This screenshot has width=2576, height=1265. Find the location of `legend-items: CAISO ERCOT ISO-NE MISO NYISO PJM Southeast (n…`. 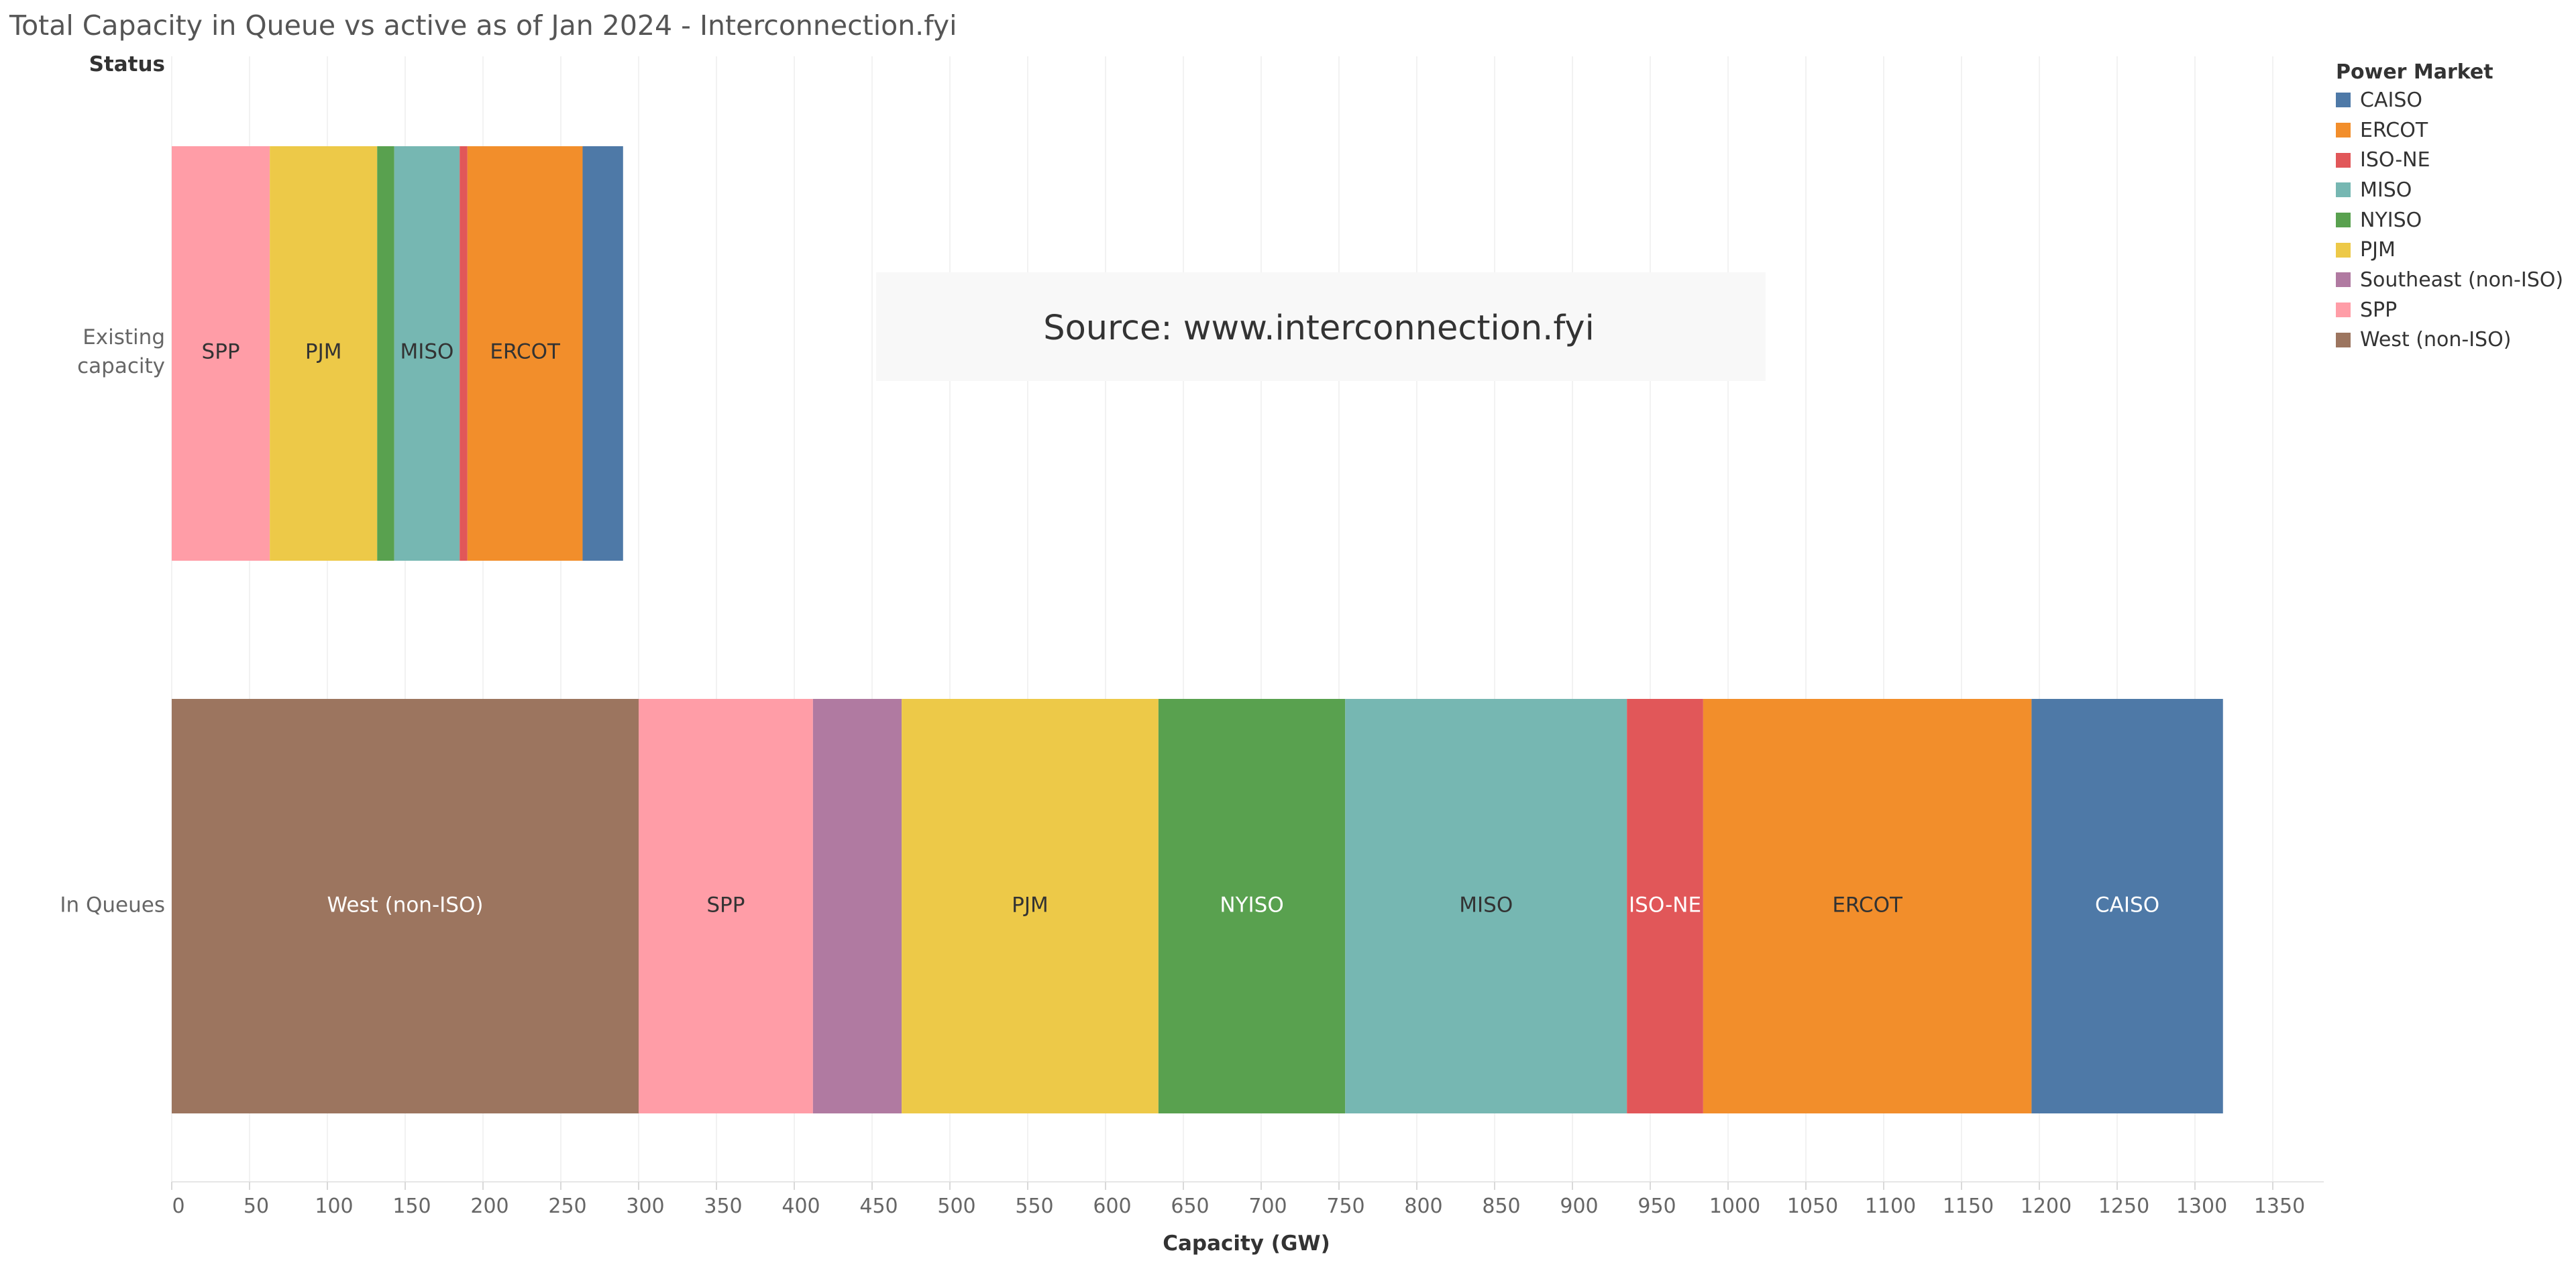

legend-items: CAISO ERCOT ISO-NE MISO NYISO PJM Southeast (n… is located at coordinates (2453, 220).